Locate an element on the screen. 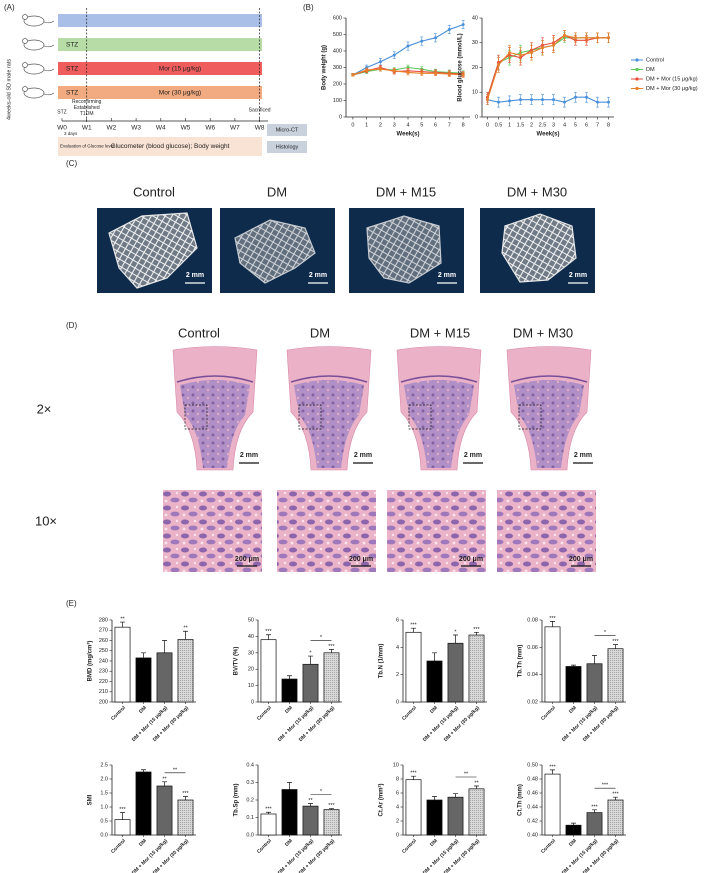 This screenshot has height=873, width=709. y-tick-label: 0.0 is located at coordinates (250, 835).